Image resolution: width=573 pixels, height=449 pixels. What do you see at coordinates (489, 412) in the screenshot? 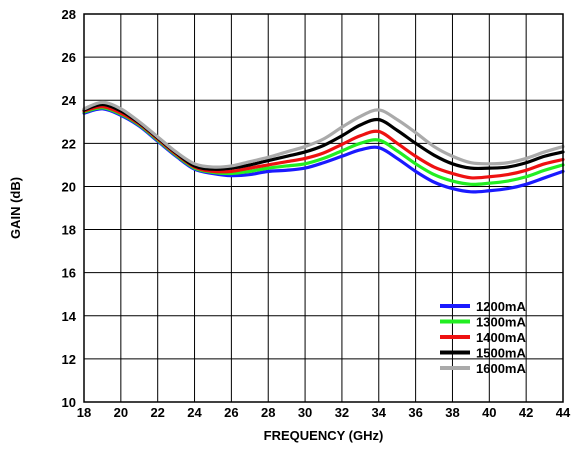
I see `x-tick-label: 40` at bounding box center [489, 412].